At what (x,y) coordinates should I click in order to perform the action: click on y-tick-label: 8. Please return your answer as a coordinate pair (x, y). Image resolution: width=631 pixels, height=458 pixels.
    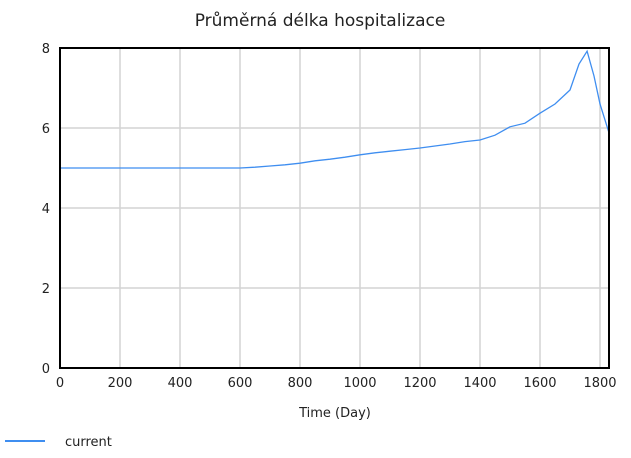
    Looking at the image, I should click on (46, 49).